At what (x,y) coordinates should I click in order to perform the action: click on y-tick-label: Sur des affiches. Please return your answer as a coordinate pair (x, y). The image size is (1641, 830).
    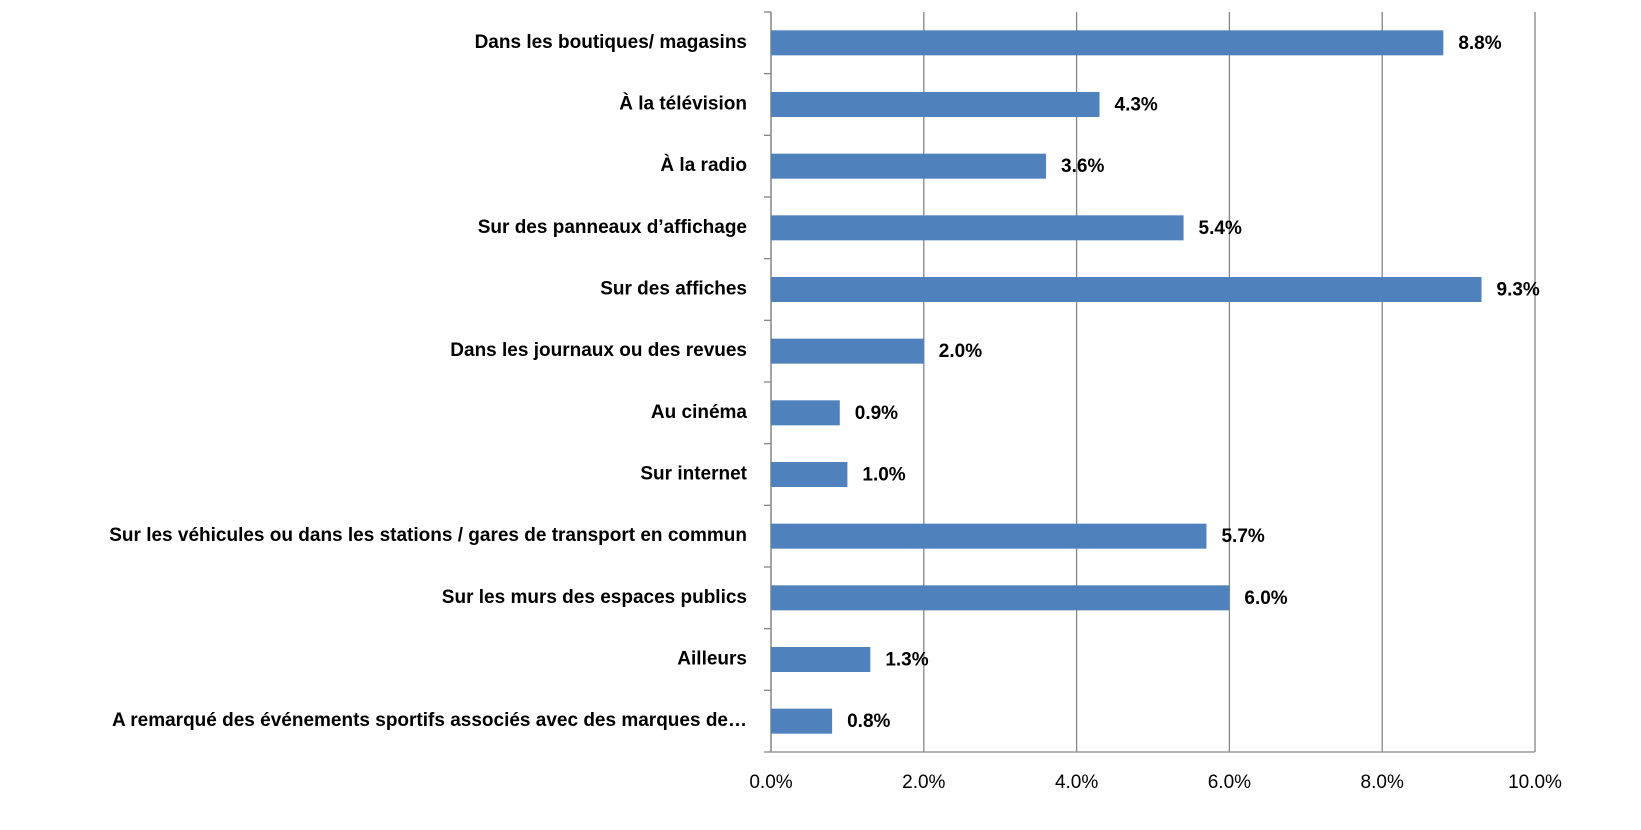
    Looking at the image, I should click on (673, 289).